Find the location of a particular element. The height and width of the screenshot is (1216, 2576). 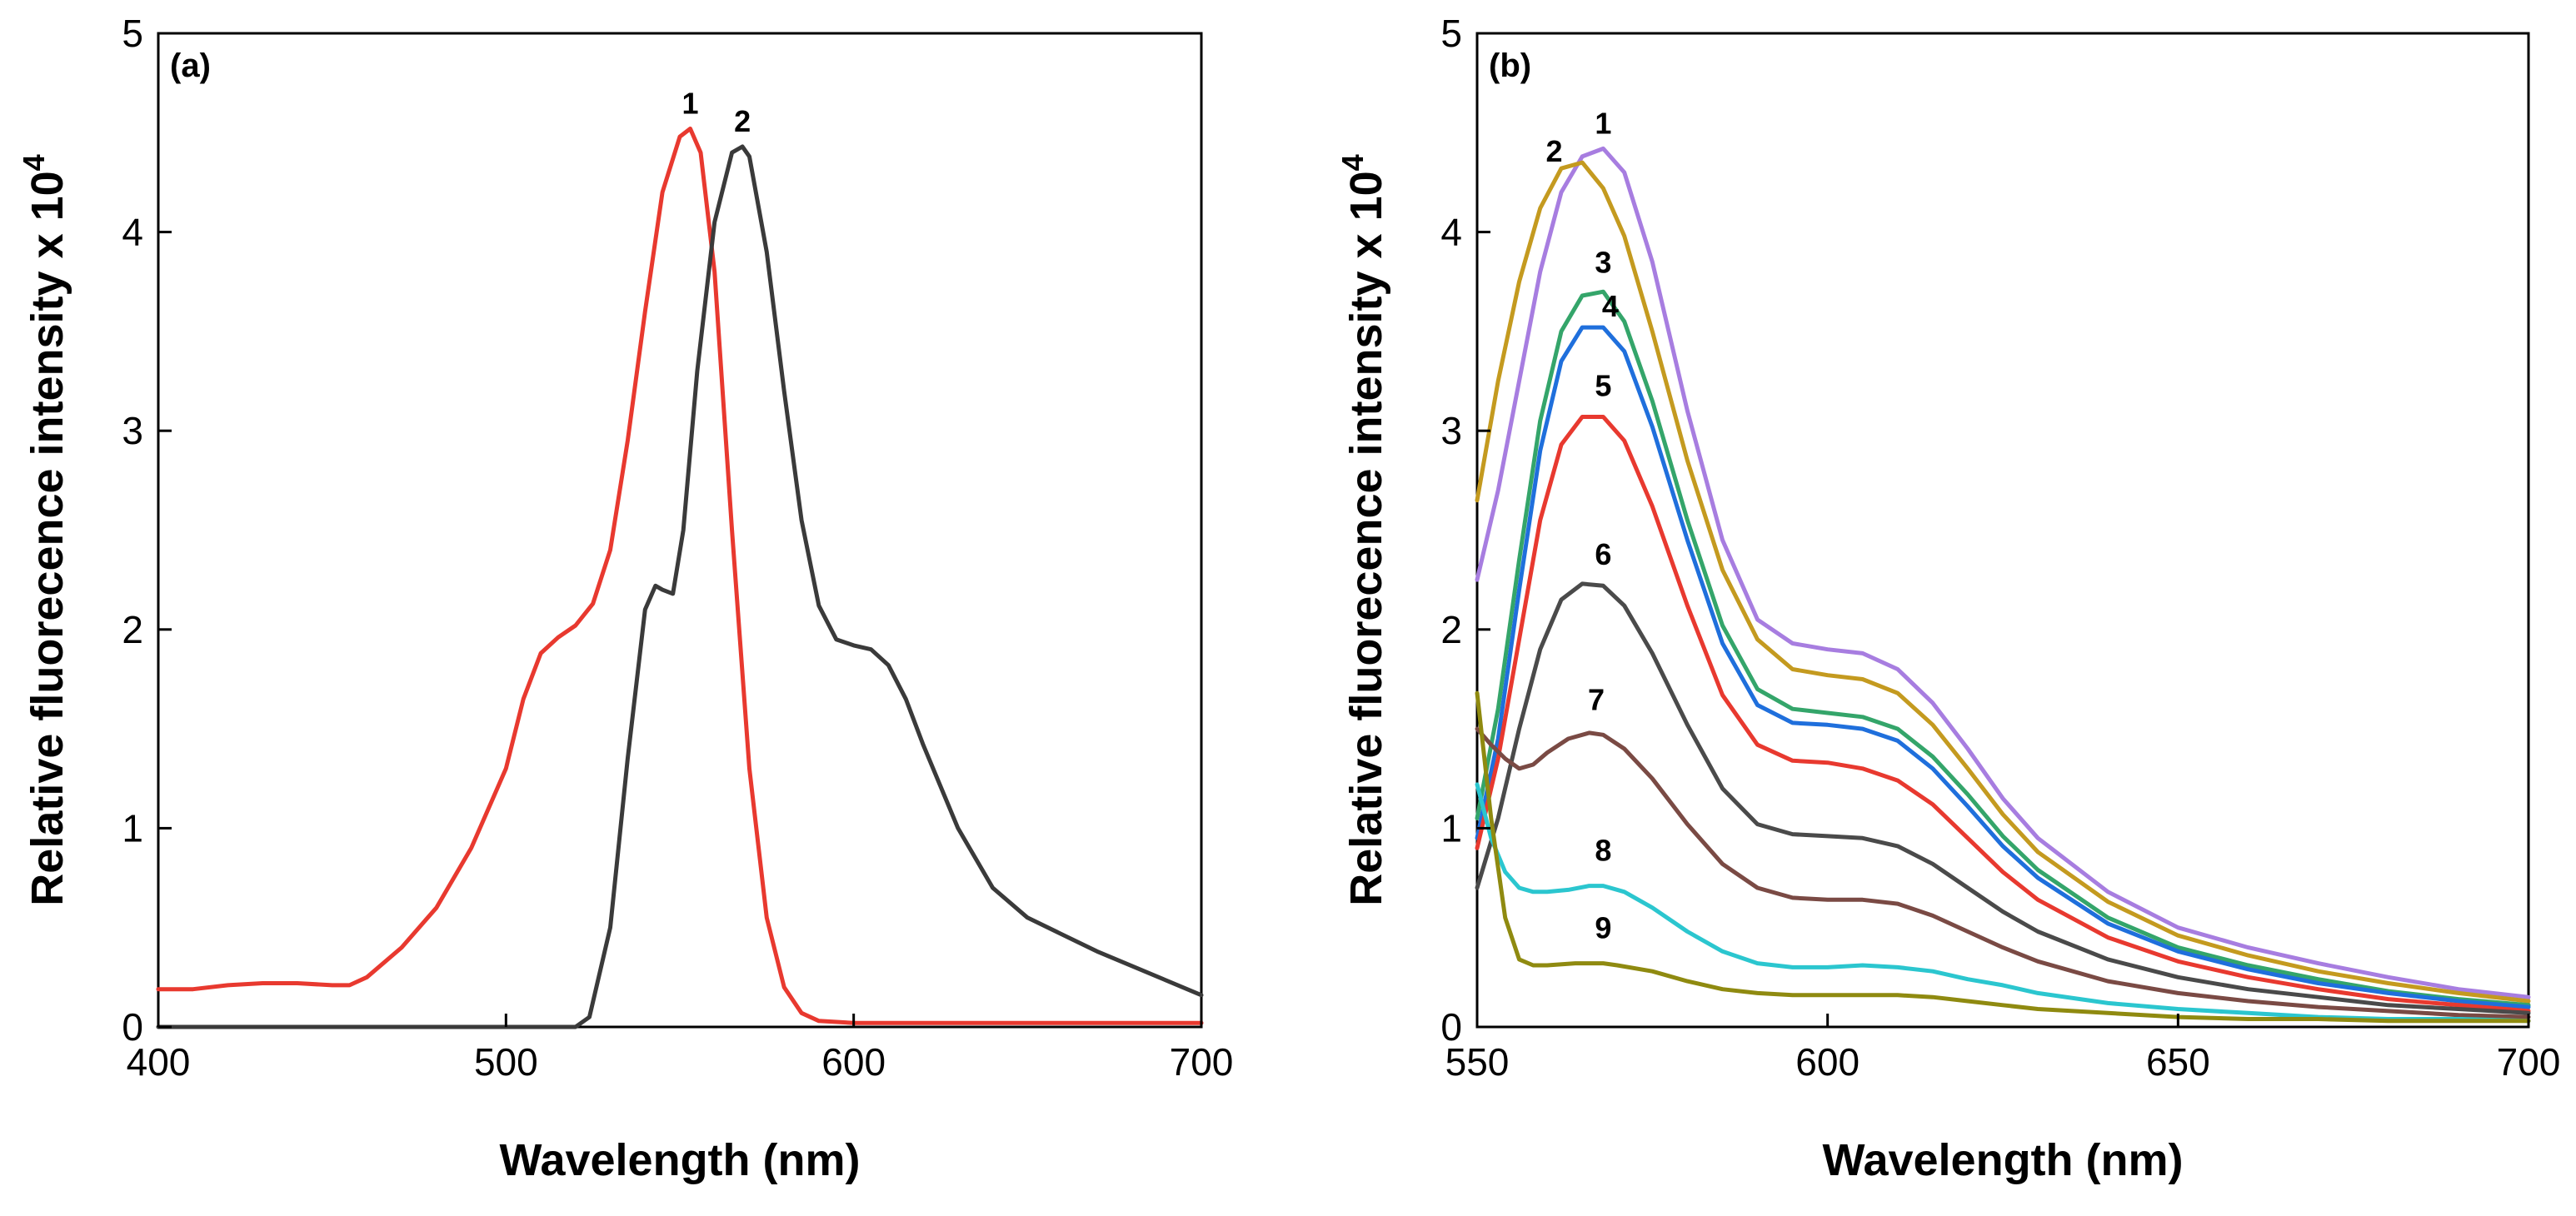

curve-label-5: 5 is located at coordinates (1603, 385).